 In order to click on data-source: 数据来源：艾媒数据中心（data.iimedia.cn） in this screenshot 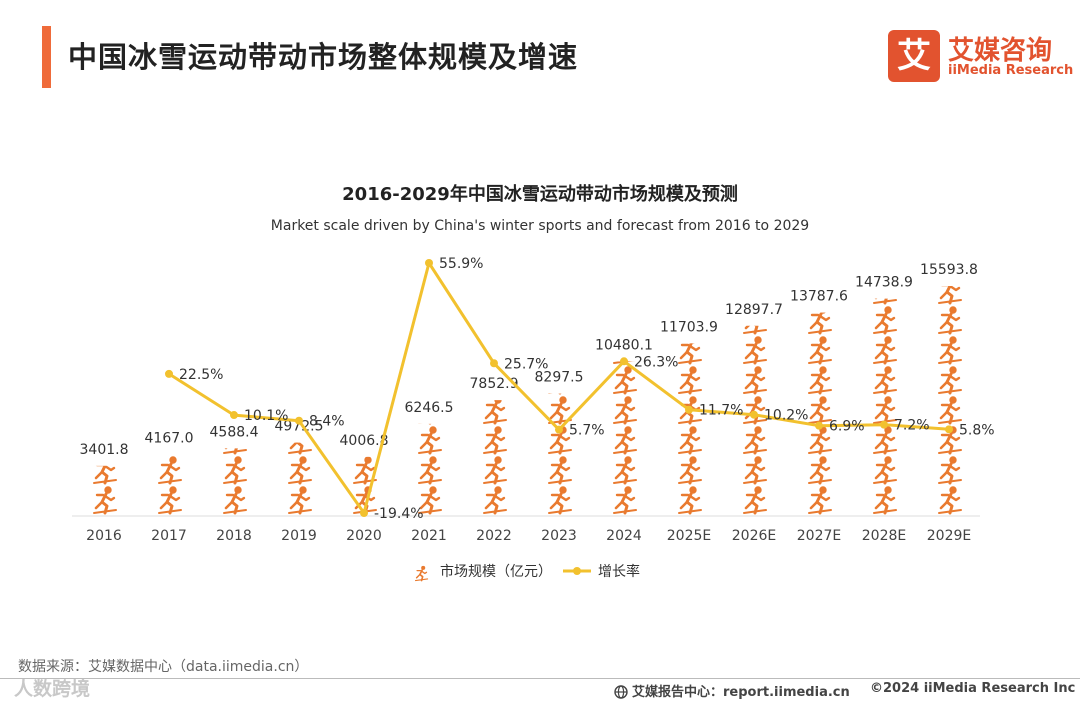, I will do `click(163, 667)`.